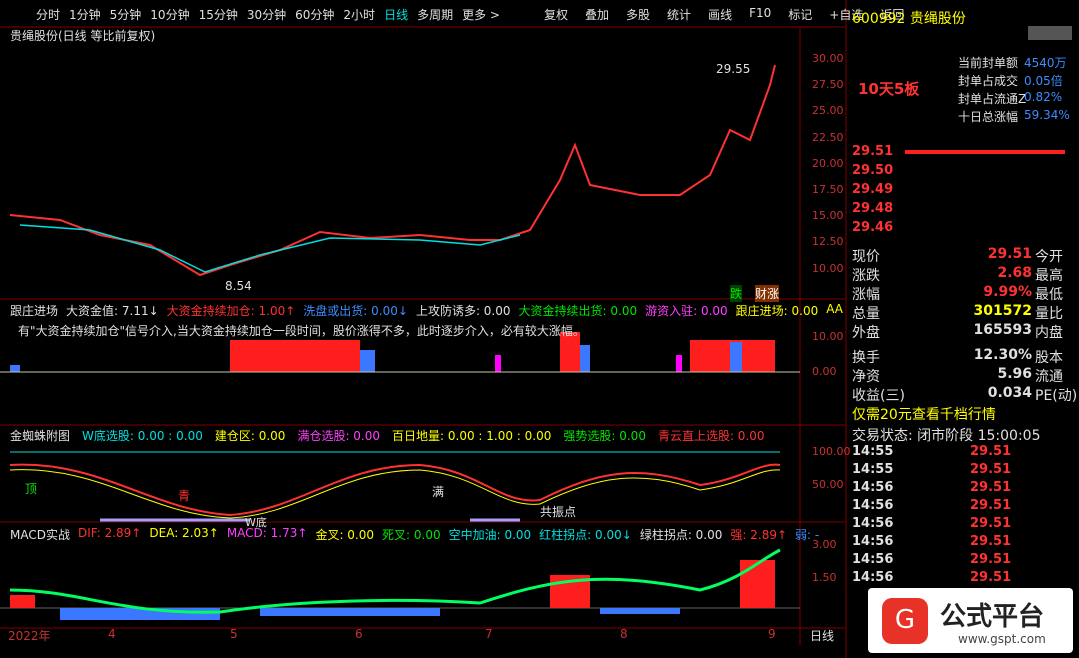 The width and height of the screenshot is (1079, 658). I want to click on quote-label: 流通, so click(1049, 377).